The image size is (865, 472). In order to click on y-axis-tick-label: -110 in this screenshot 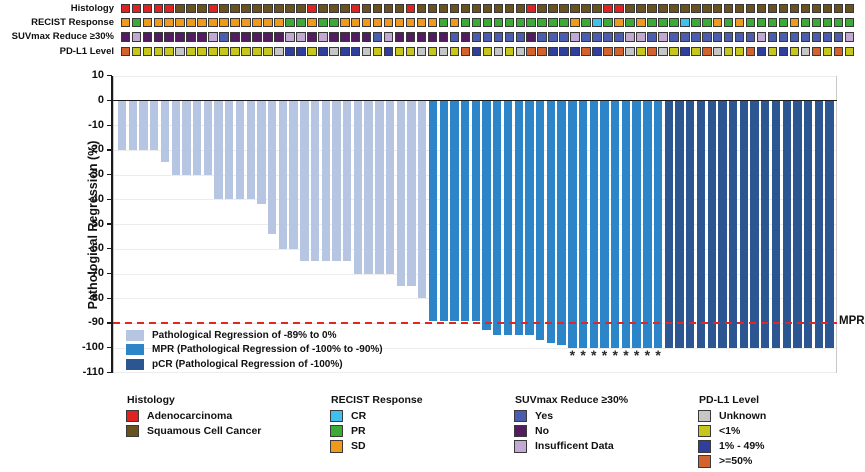, I will do `click(93, 371)`.